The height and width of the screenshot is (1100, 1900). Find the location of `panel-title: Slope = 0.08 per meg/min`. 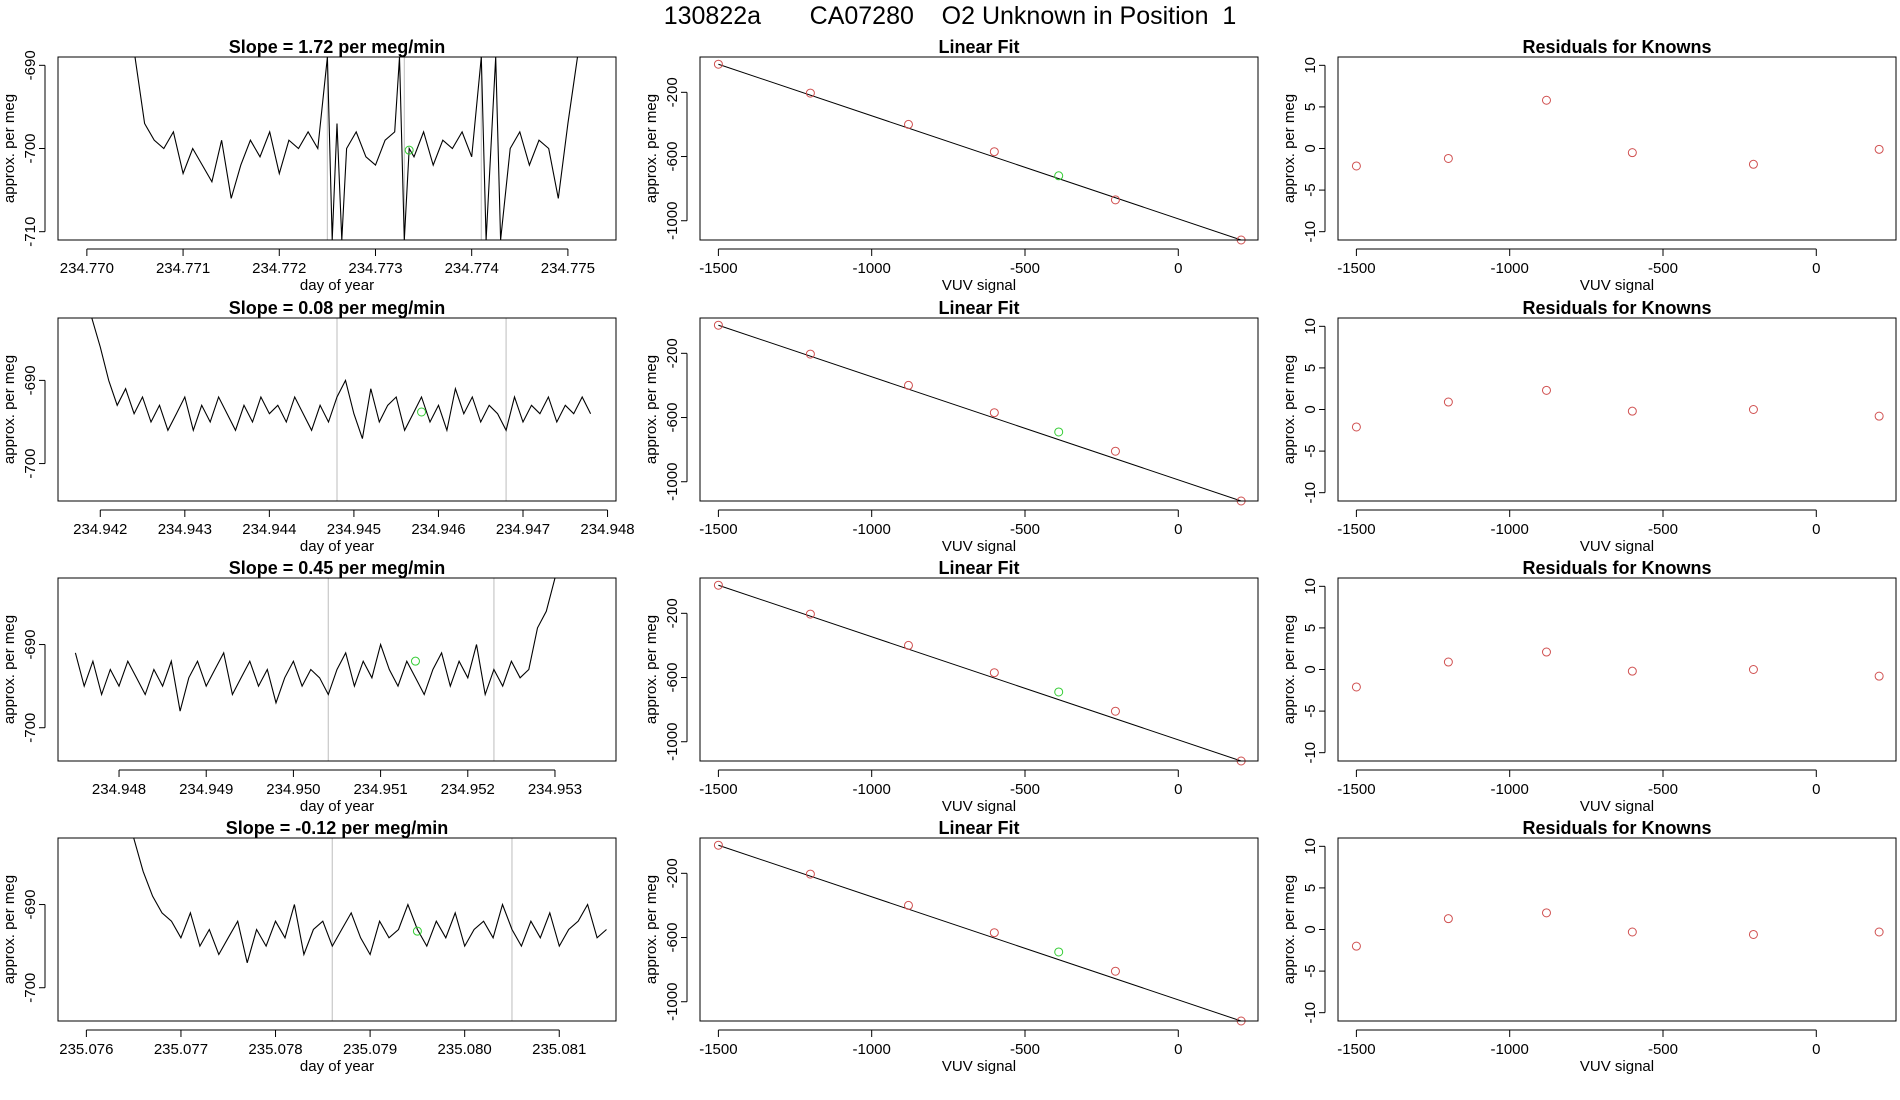

panel-title: Slope = 0.08 per meg/min is located at coordinates (337, 308).